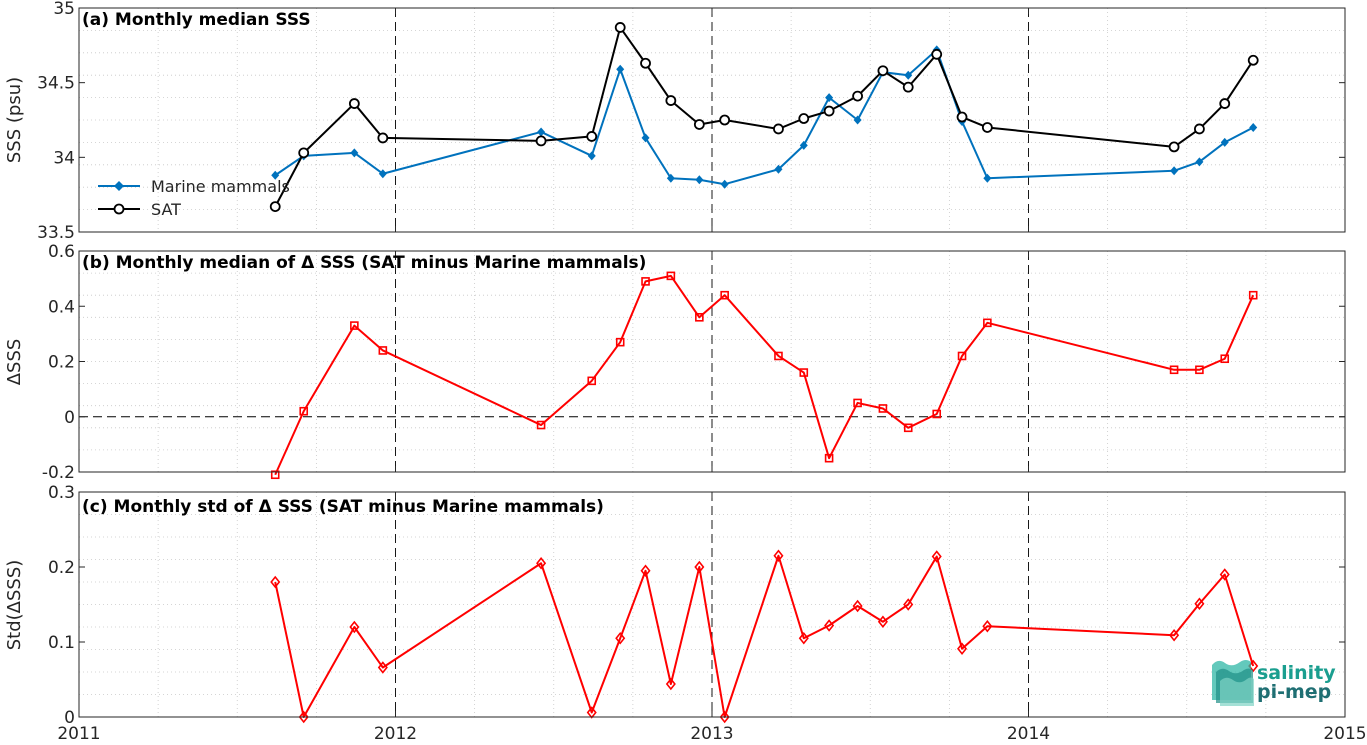 The image size is (1367, 745). What do you see at coordinates (61, 307) in the screenshot?
I see `y-tick-label: 0.4` at bounding box center [61, 307].